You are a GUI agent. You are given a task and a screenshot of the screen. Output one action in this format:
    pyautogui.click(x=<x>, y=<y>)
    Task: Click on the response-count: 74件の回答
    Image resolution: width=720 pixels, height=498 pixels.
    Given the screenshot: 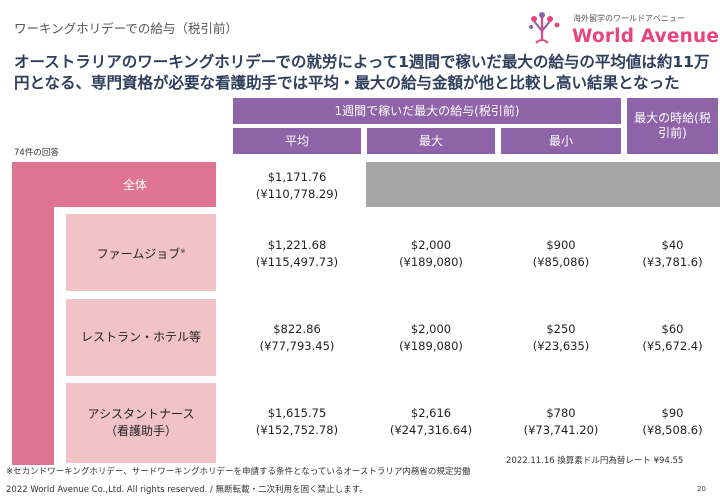 What is the action you would take?
    pyautogui.click(x=36, y=153)
    